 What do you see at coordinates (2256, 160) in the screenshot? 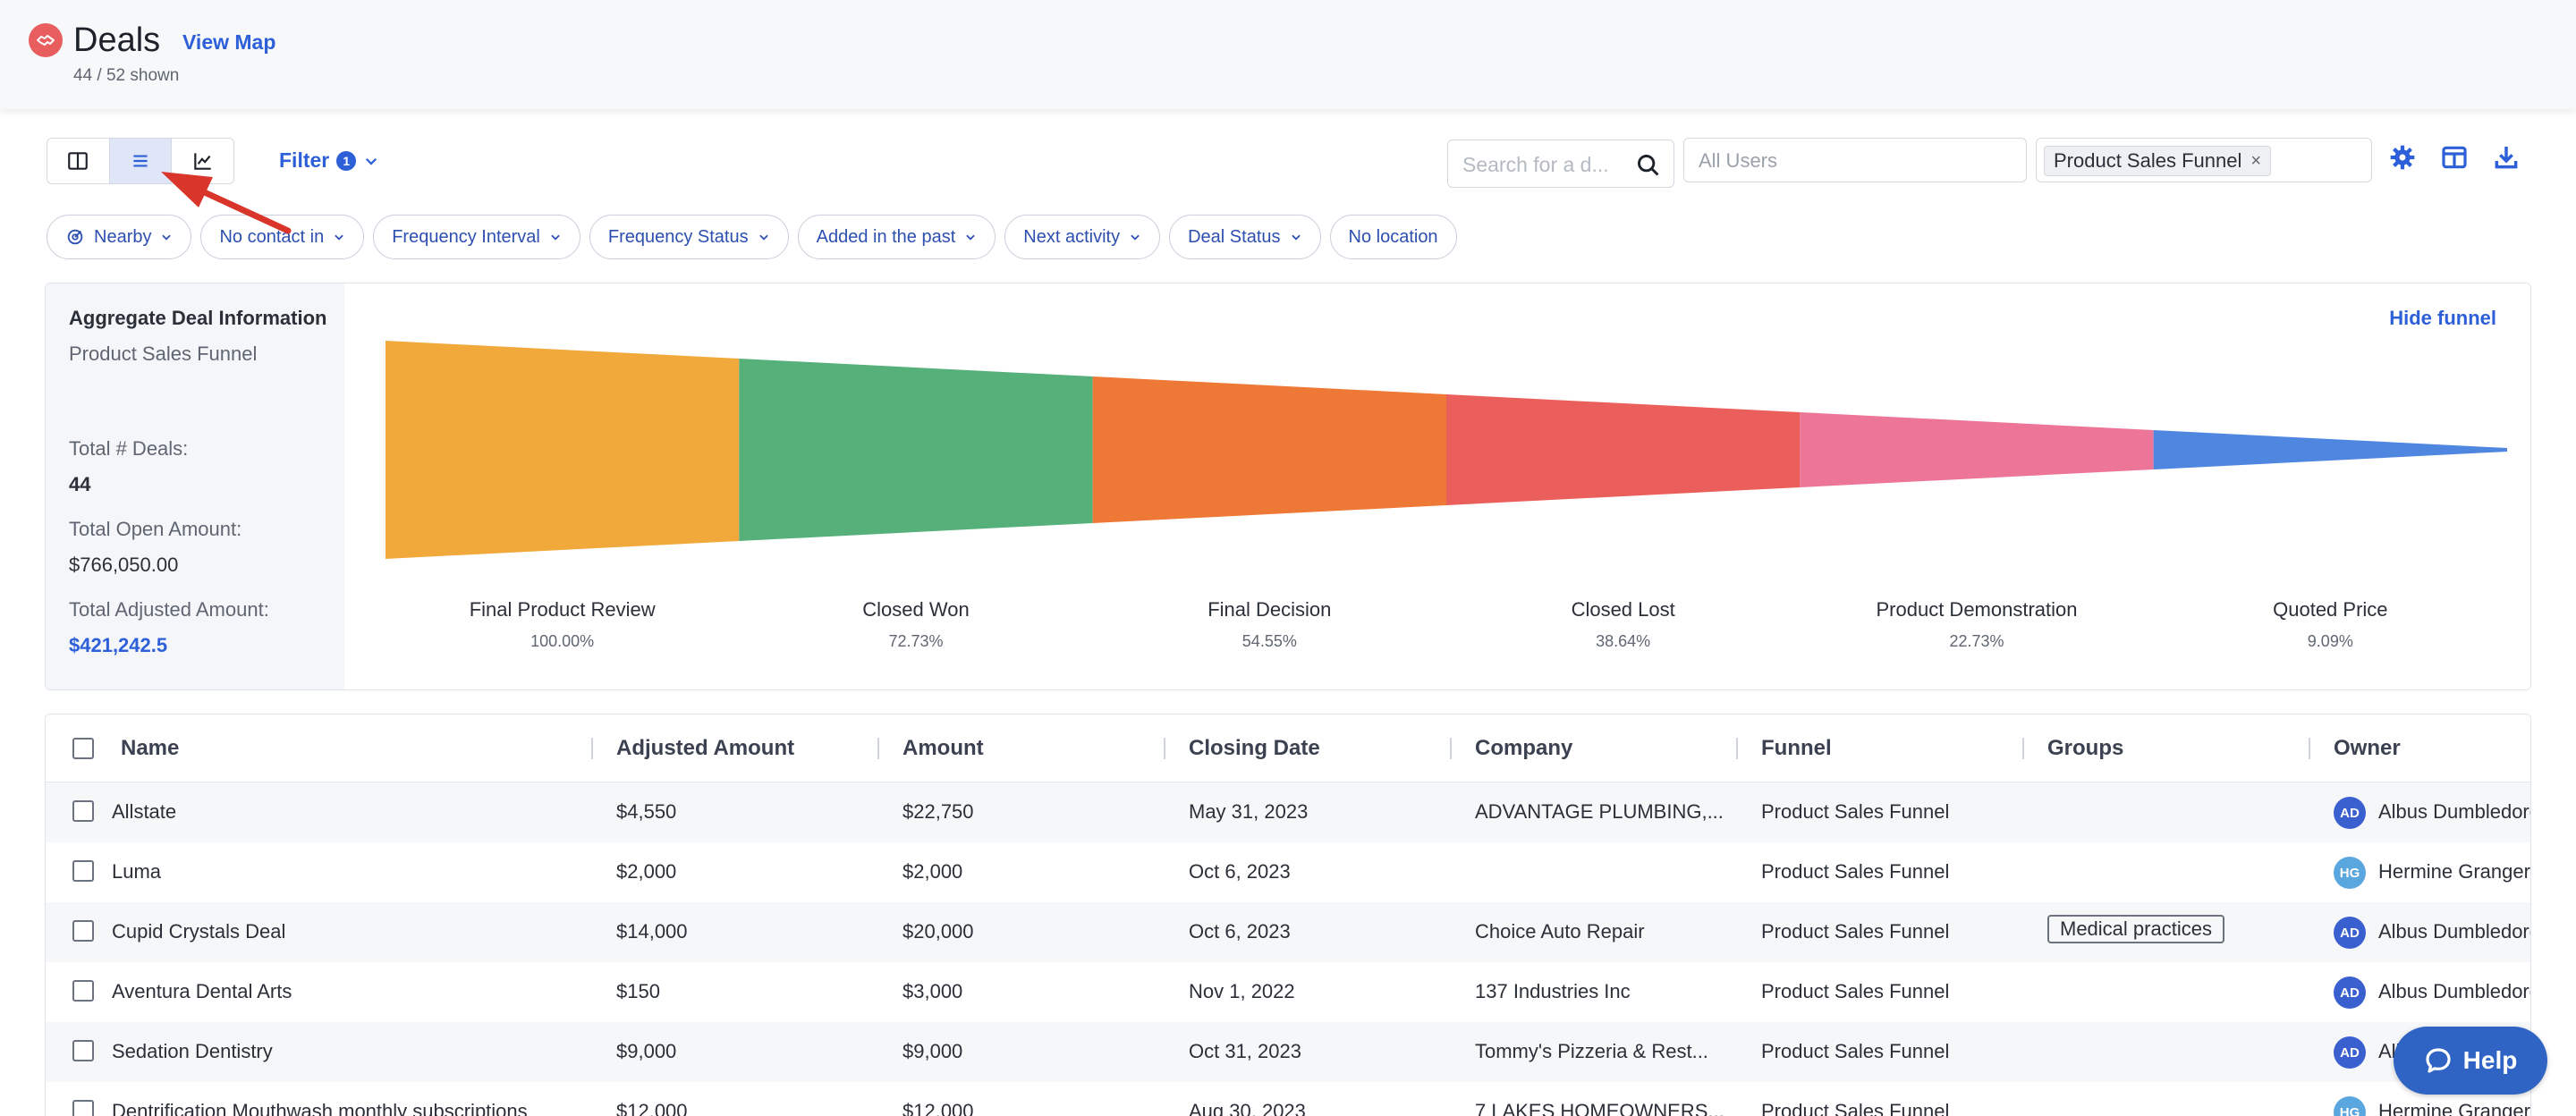
I see `close-icon: ×` at bounding box center [2256, 160].